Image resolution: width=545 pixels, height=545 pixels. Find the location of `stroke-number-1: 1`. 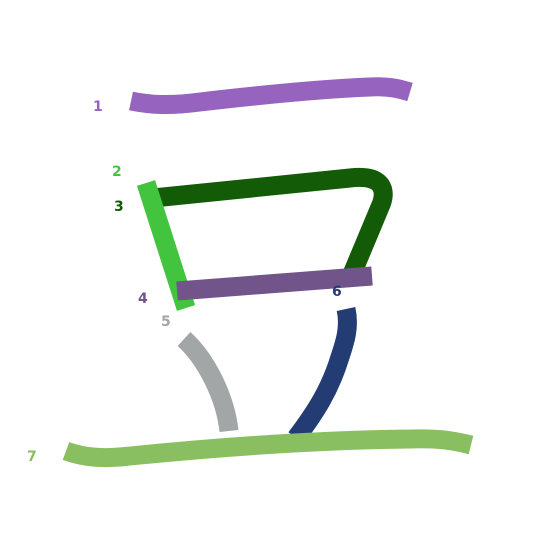

stroke-number-1: 1 is located at coordinates (98, 107).